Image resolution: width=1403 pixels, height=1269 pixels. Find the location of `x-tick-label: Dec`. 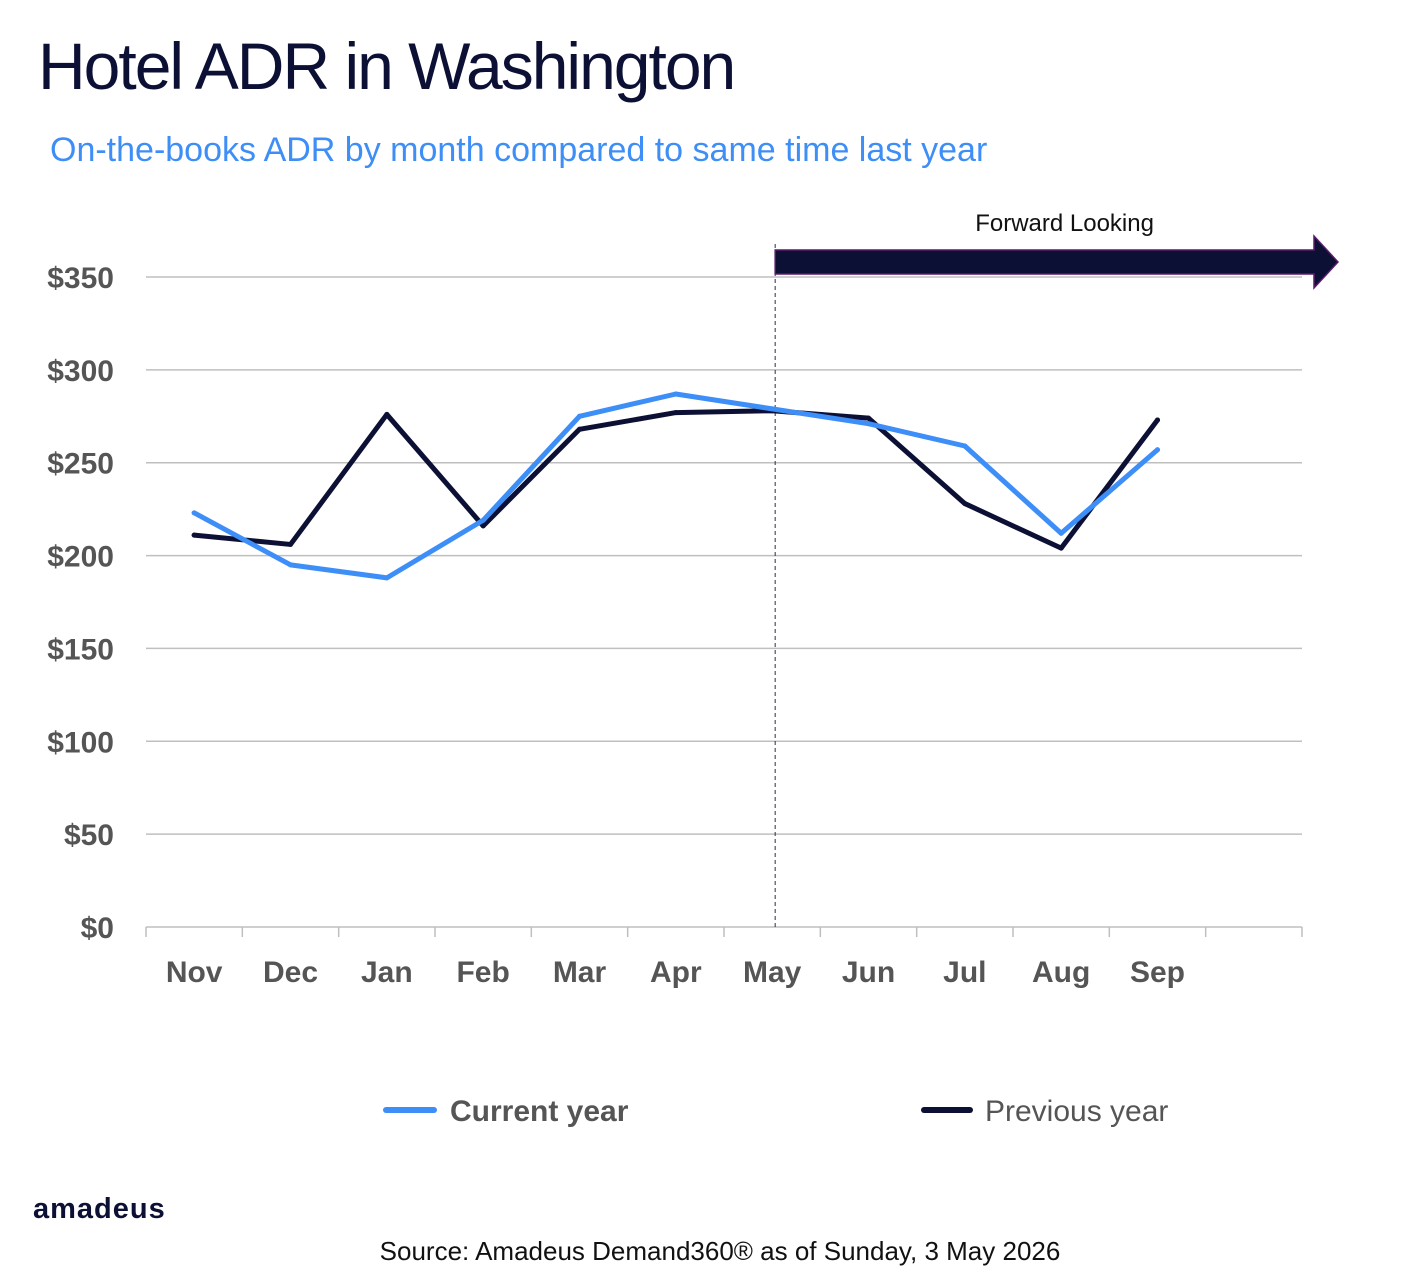

x-tick-label: Dec is located at coordinates (290, 972).